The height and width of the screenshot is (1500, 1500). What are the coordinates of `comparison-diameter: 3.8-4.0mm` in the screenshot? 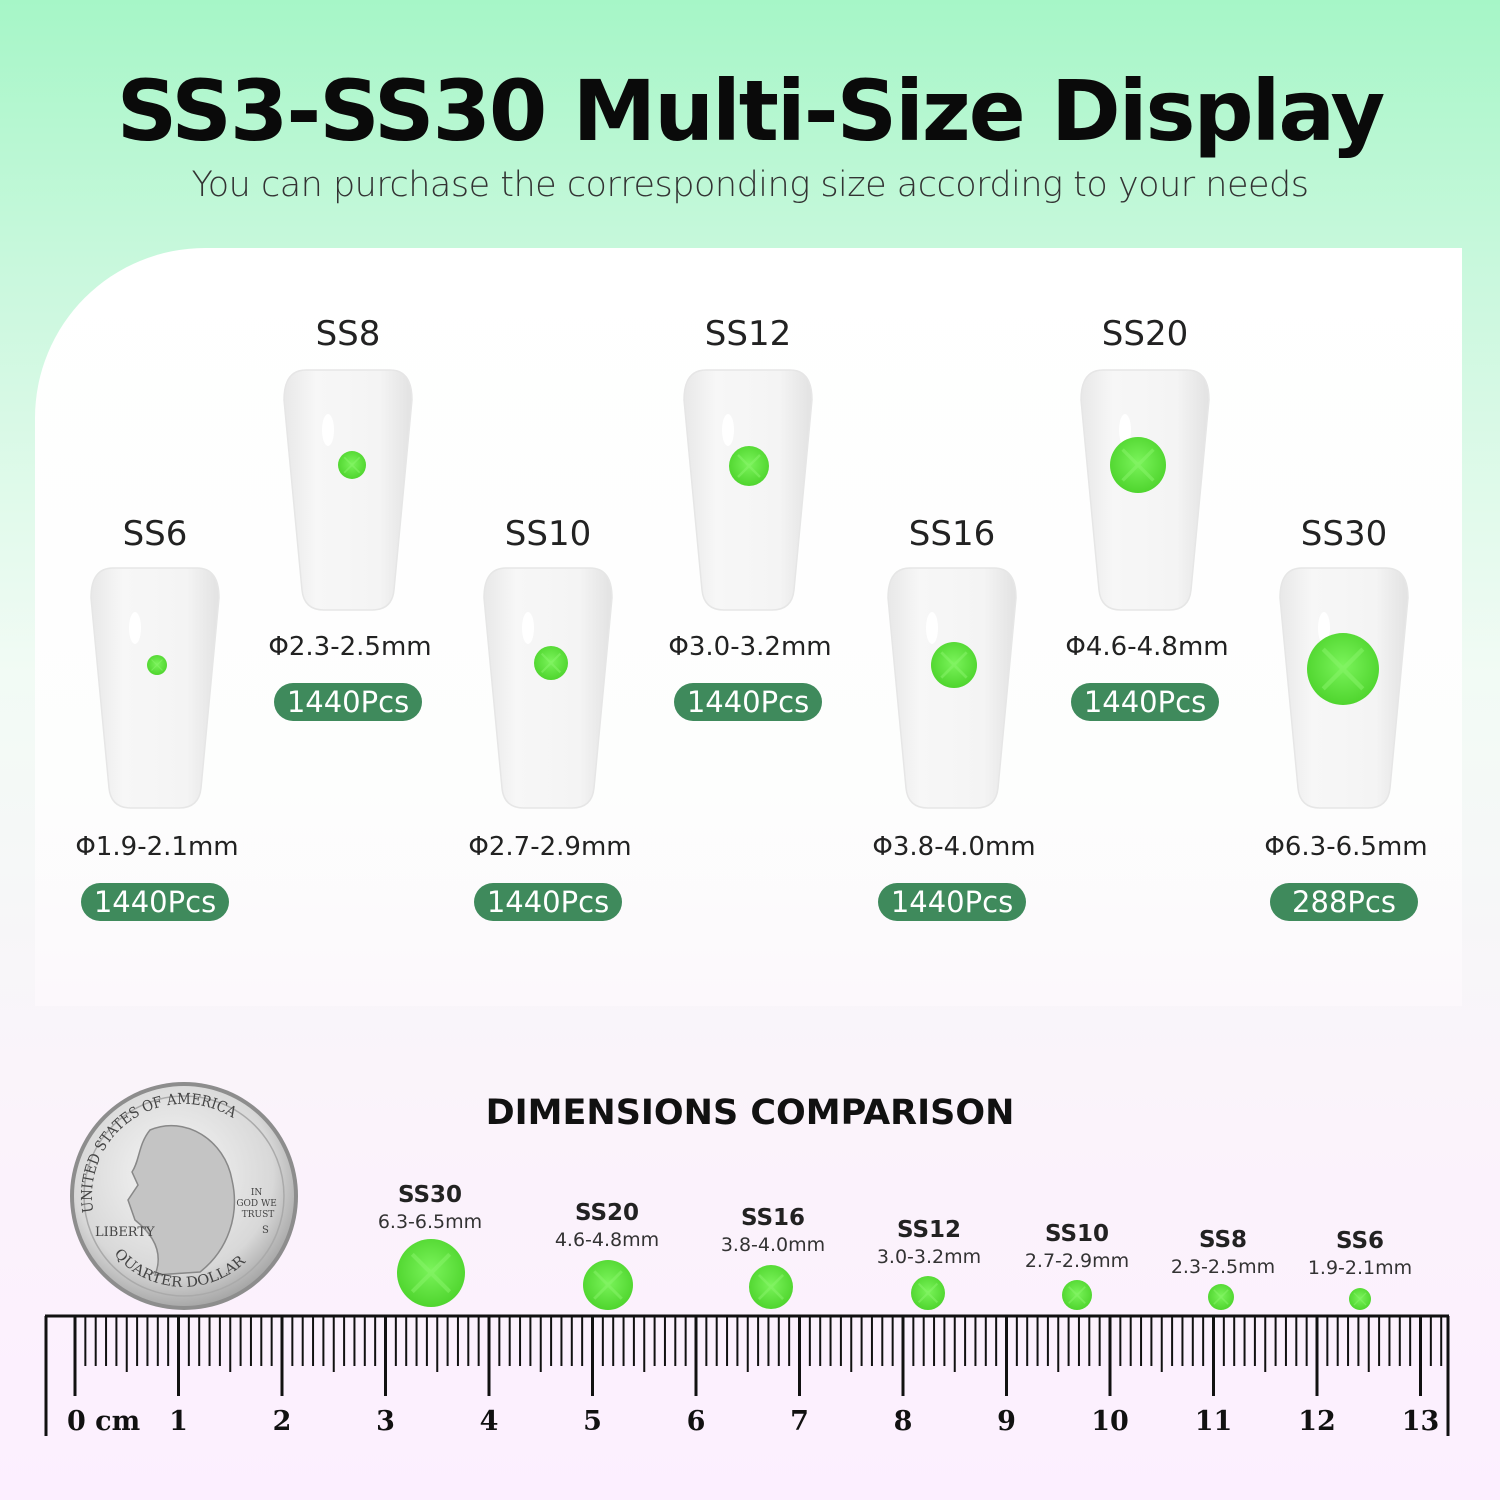 It's located at (773, 1245).